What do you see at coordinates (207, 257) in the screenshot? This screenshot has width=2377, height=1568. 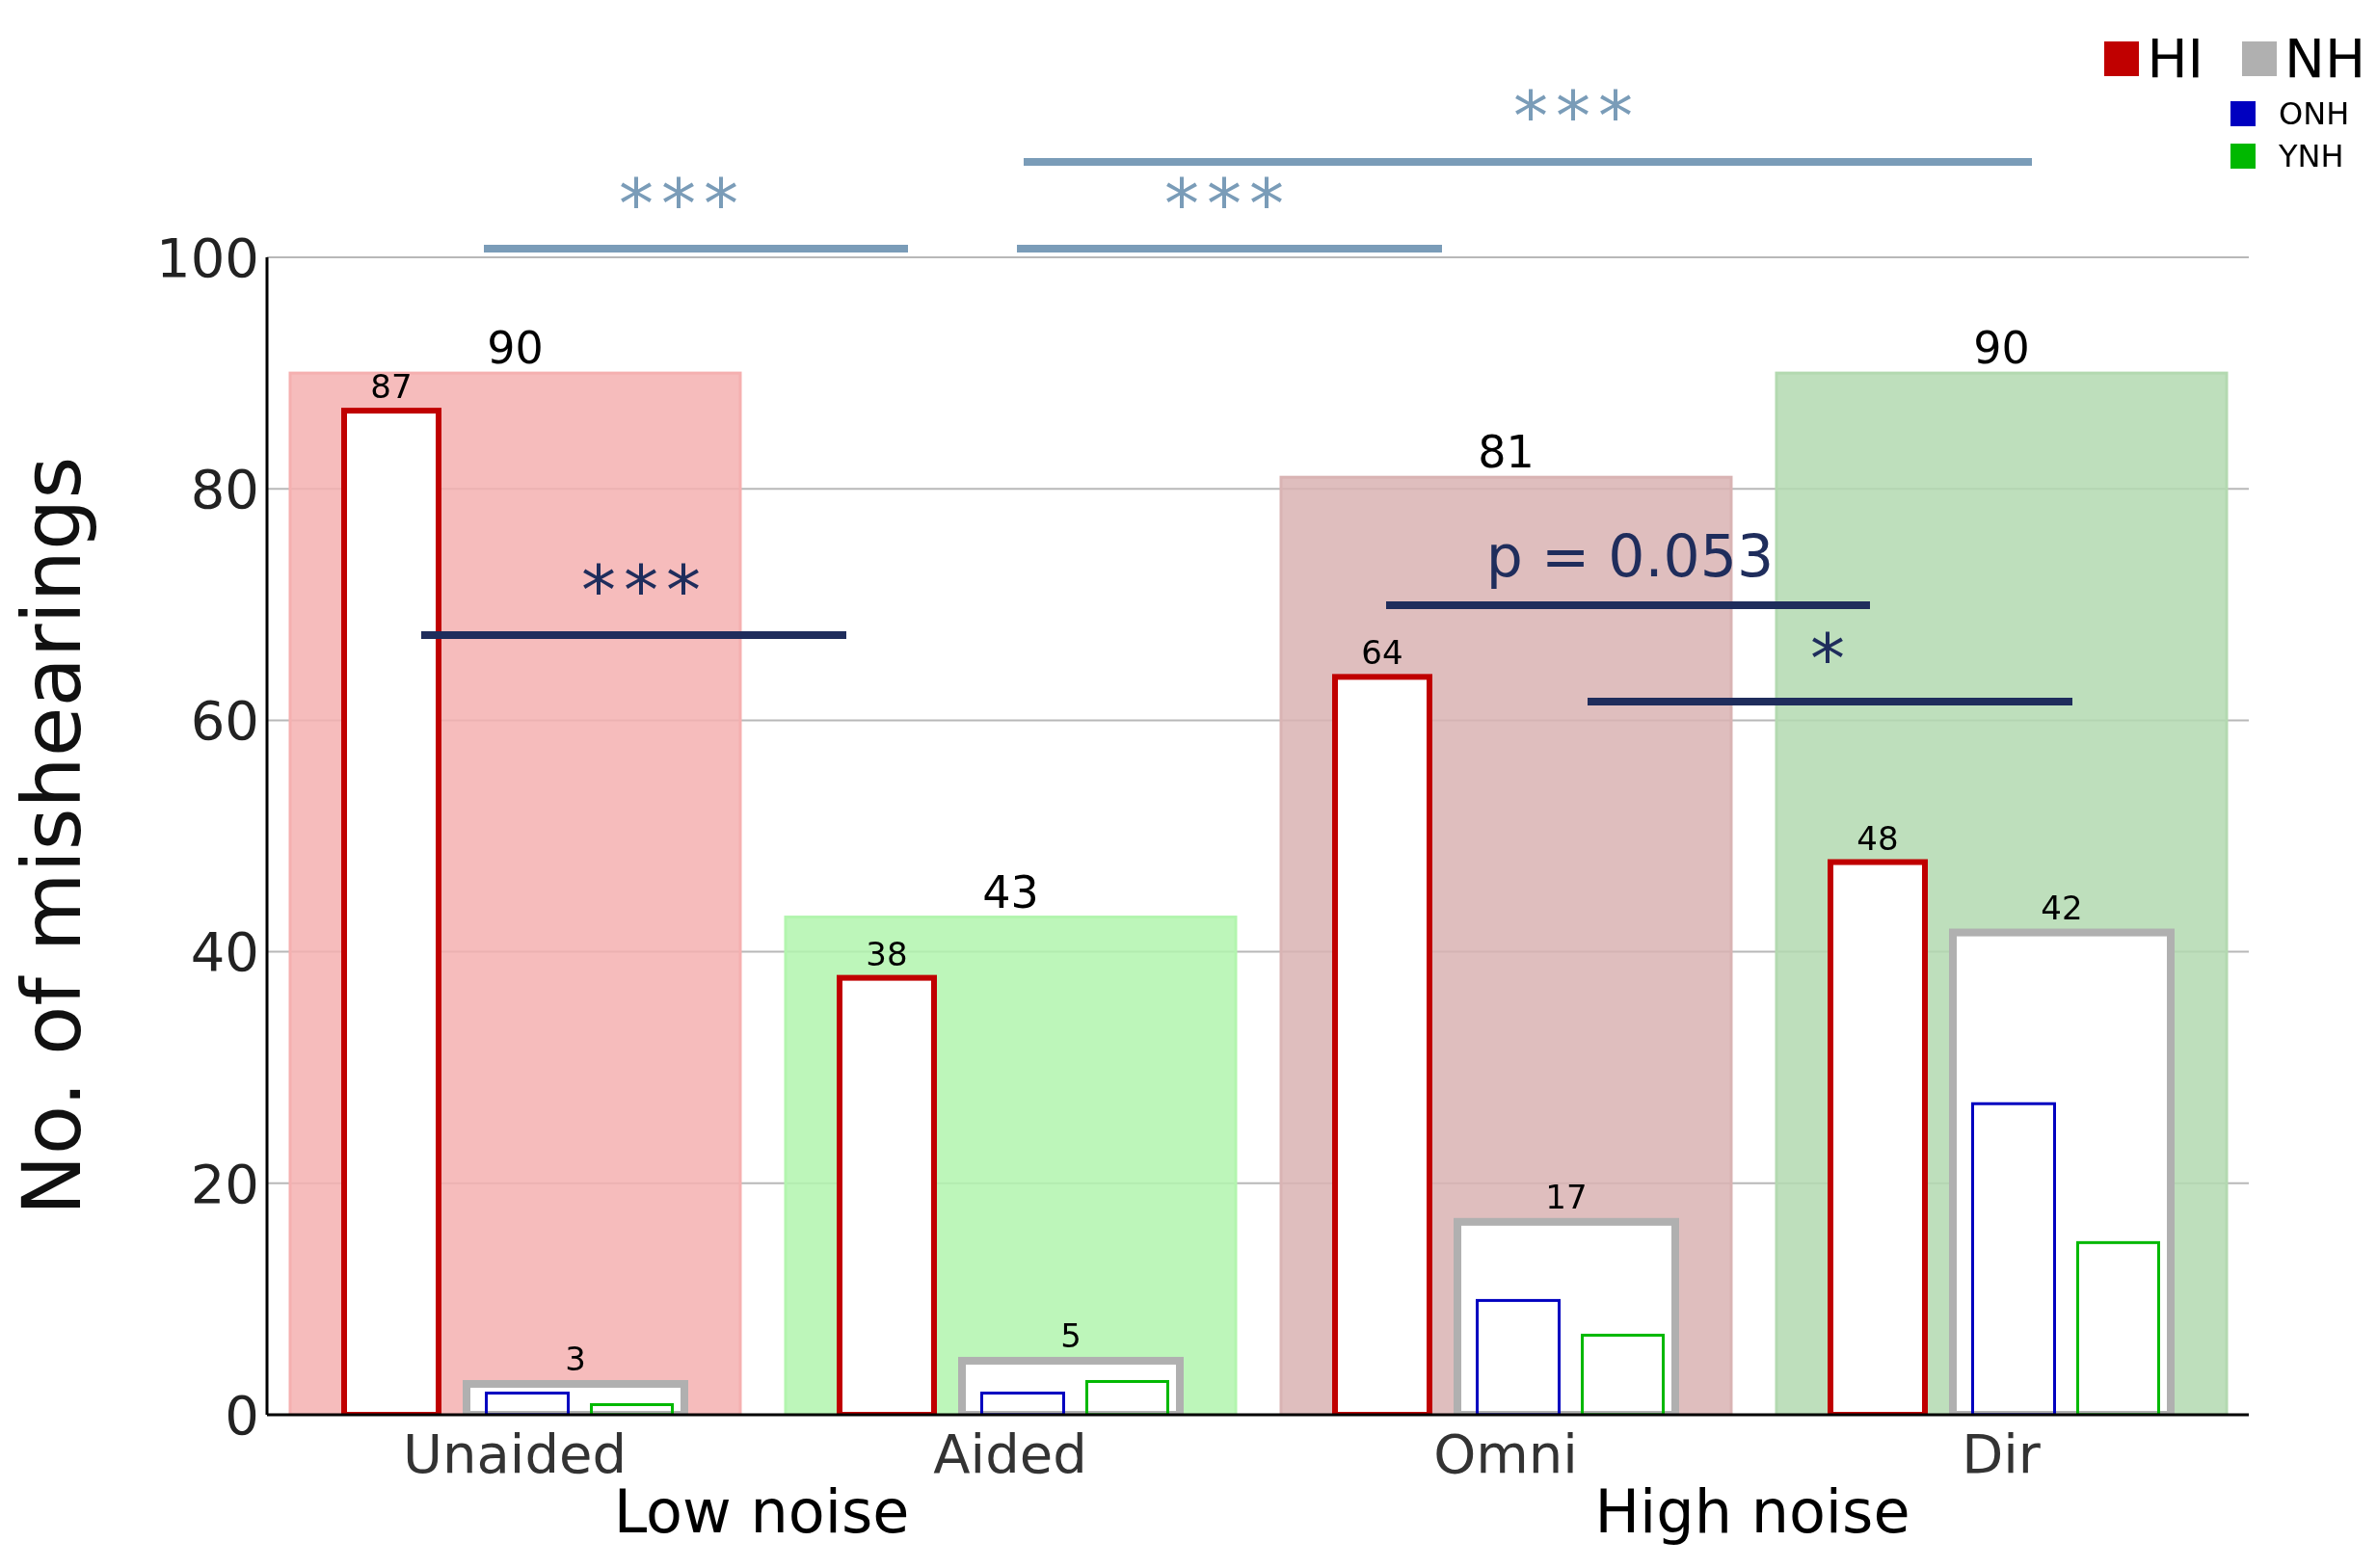 I see `y-tick-label: 100` at bounding box center [207, 257].